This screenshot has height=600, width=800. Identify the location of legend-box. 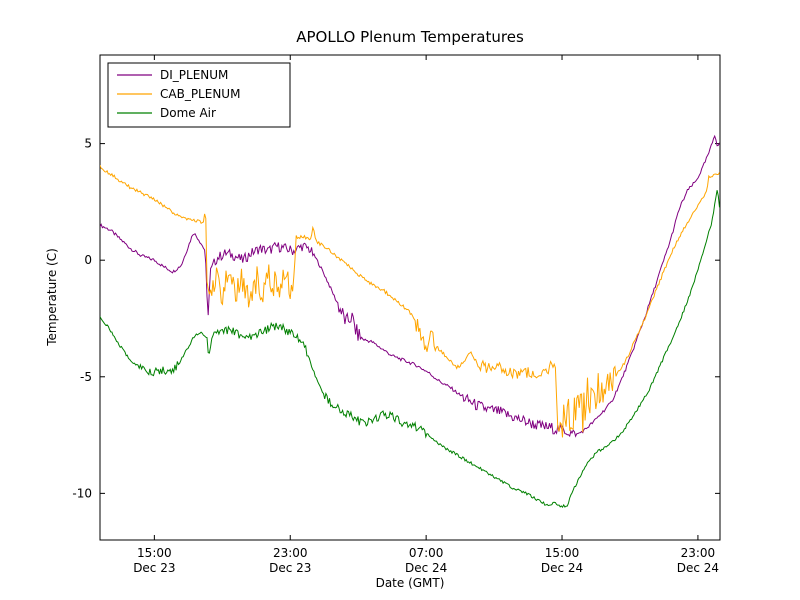
(199, 95).